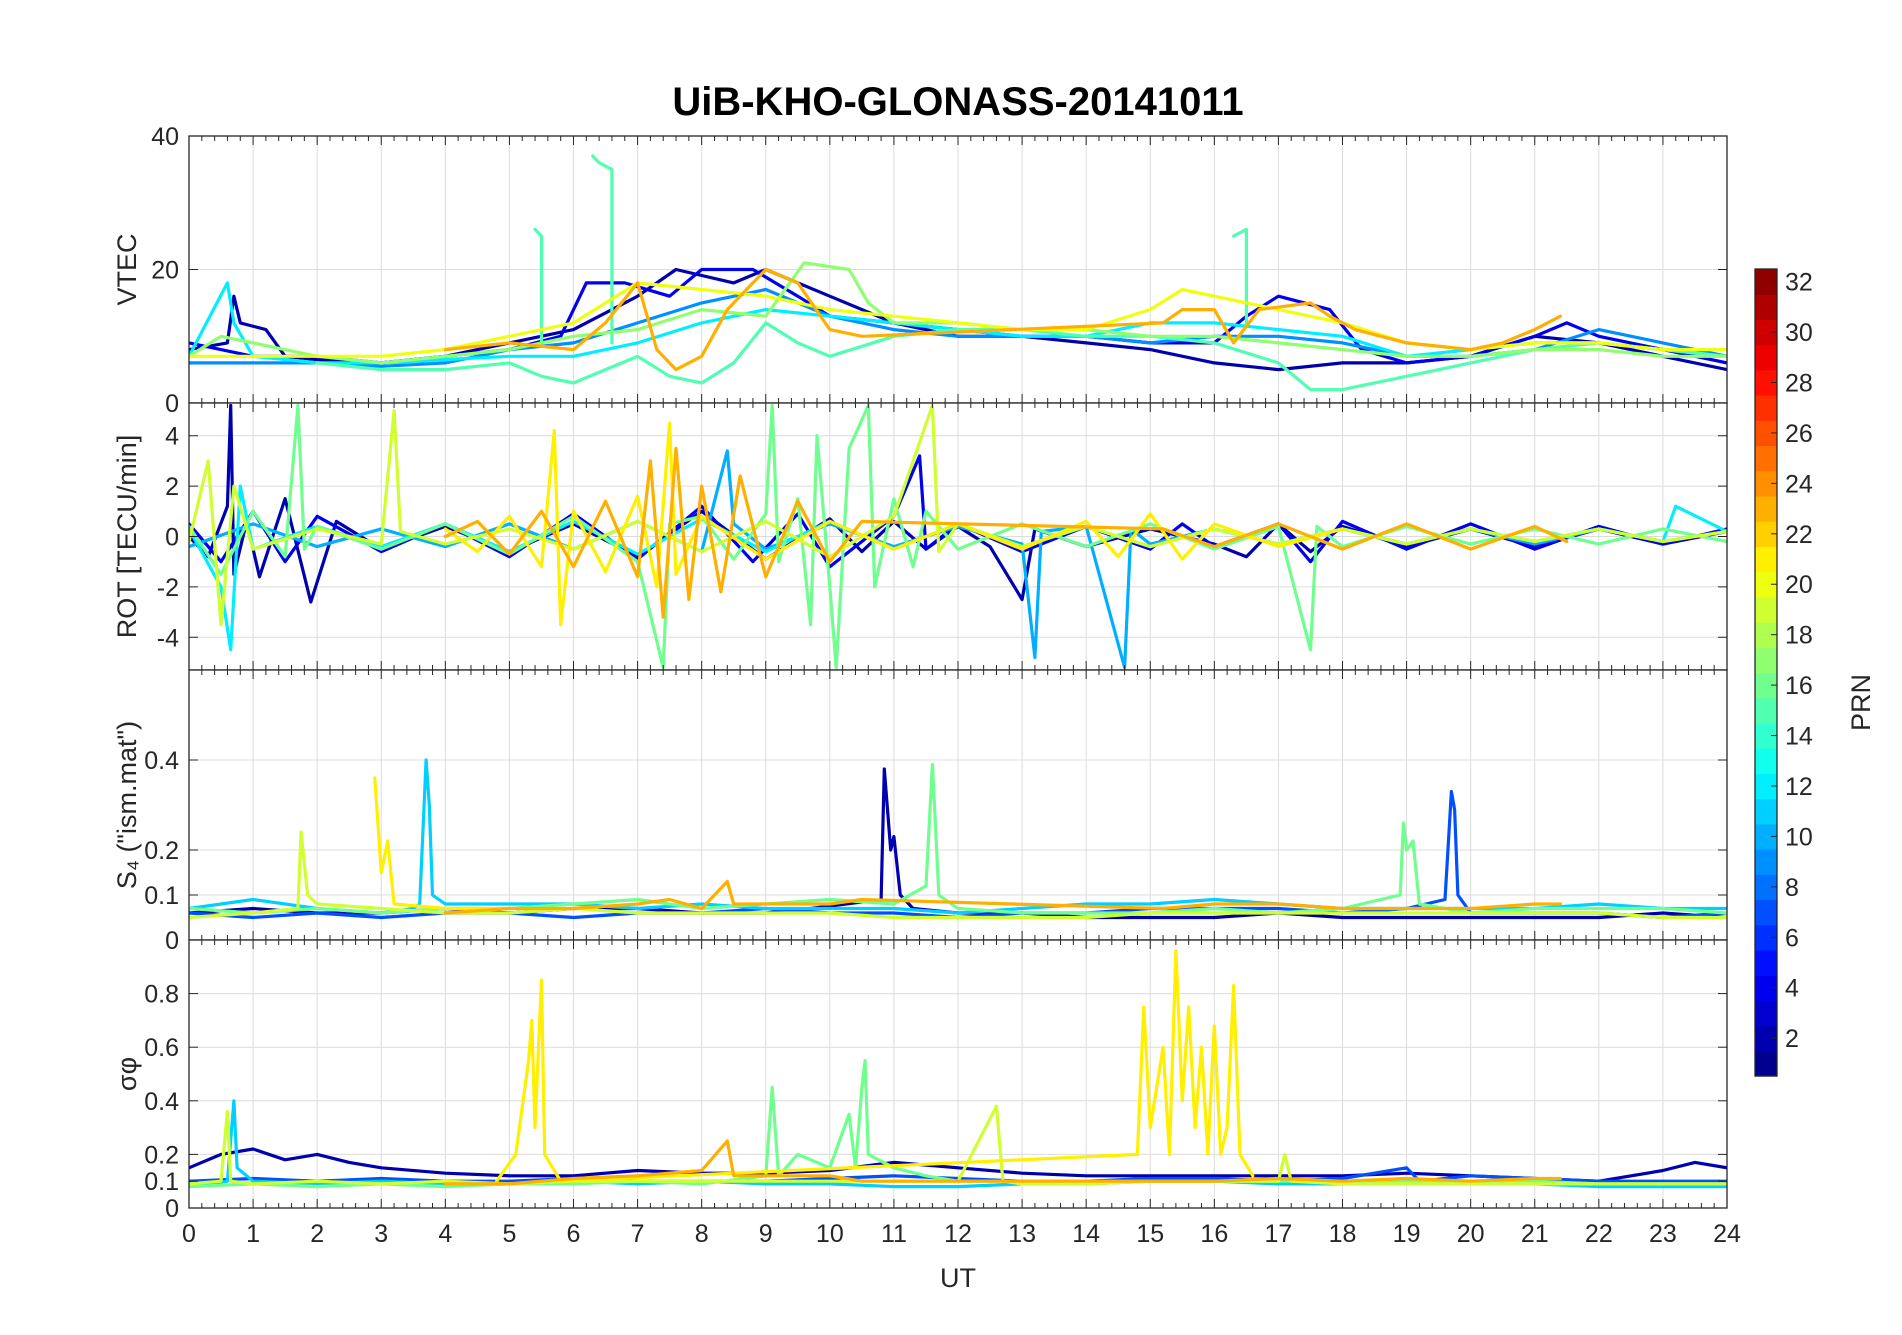 This screenshot has width=1902, height=1335. Describe the element at coordinates (958, 1278) in the screenshot. I see `x-axis-label: UT` at that location.